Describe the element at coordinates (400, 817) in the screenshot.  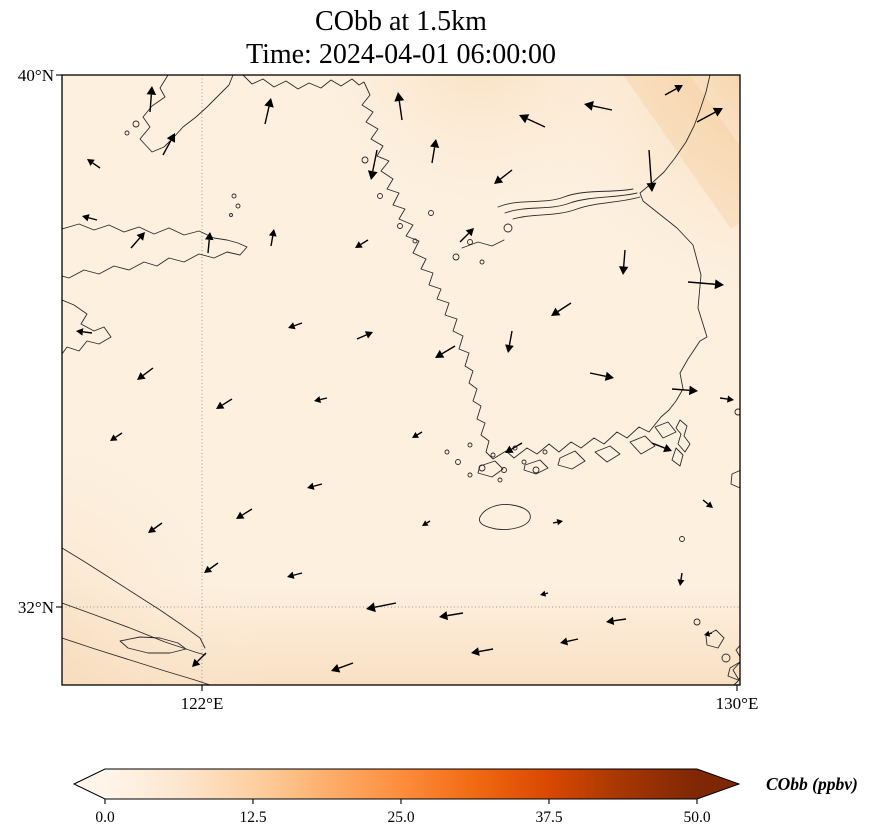
I see `cbar-tick-25: 25.0` at that location.